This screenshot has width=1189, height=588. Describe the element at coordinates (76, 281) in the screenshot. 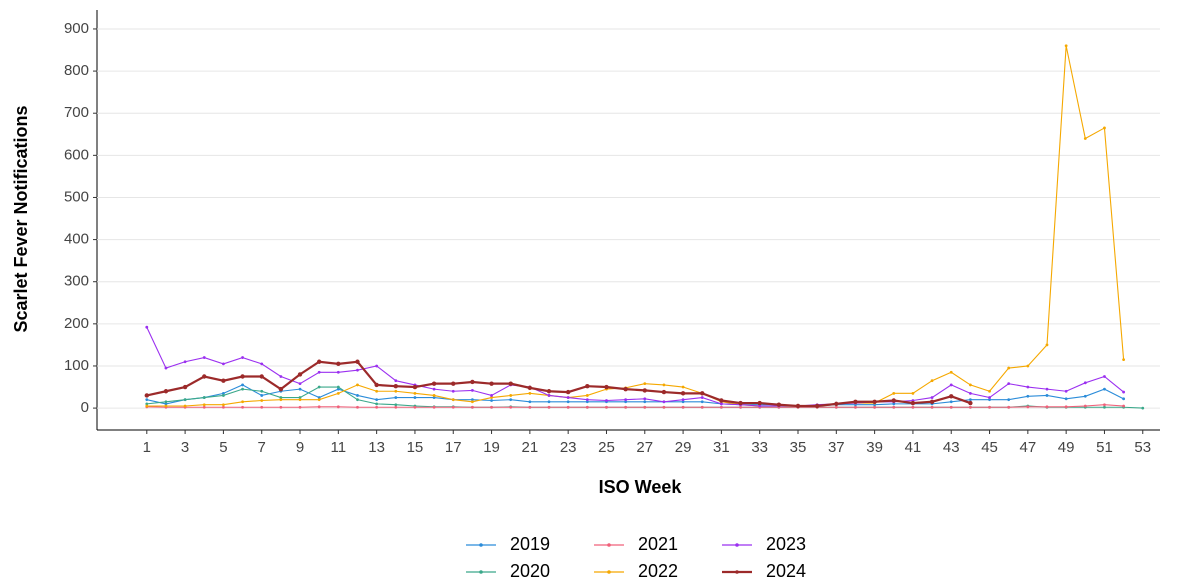

I see `y-tick-label: 300` at that location.